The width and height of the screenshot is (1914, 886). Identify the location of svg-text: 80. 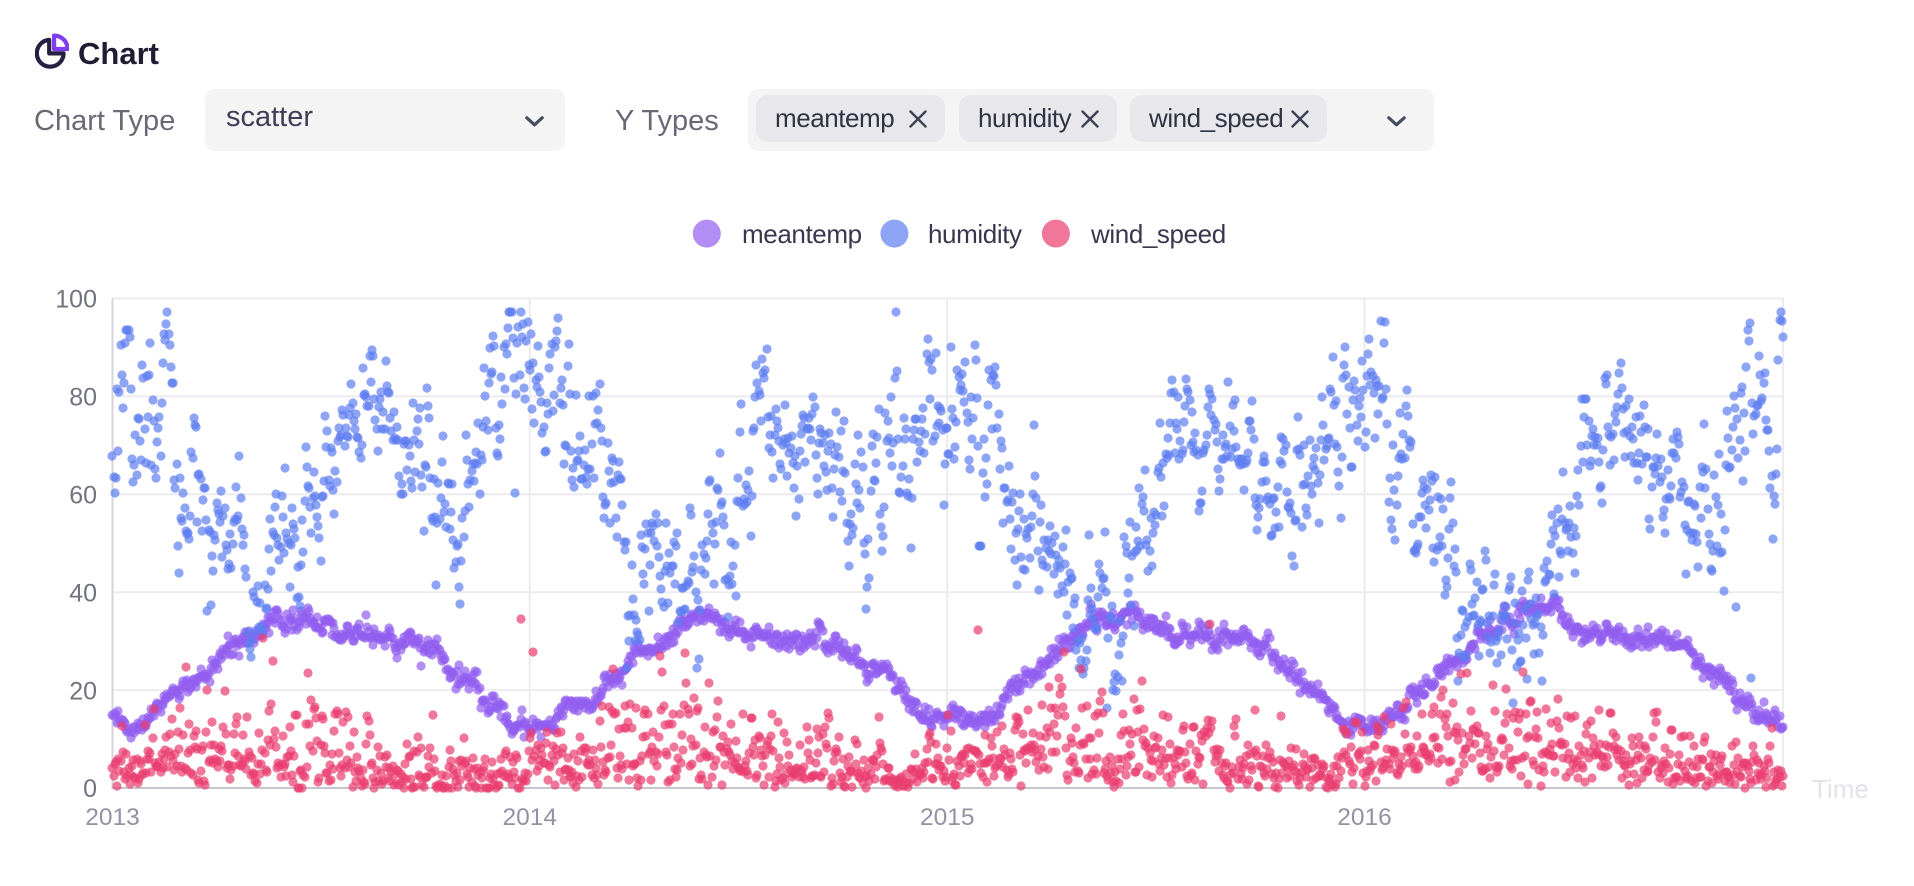
(83, 398).